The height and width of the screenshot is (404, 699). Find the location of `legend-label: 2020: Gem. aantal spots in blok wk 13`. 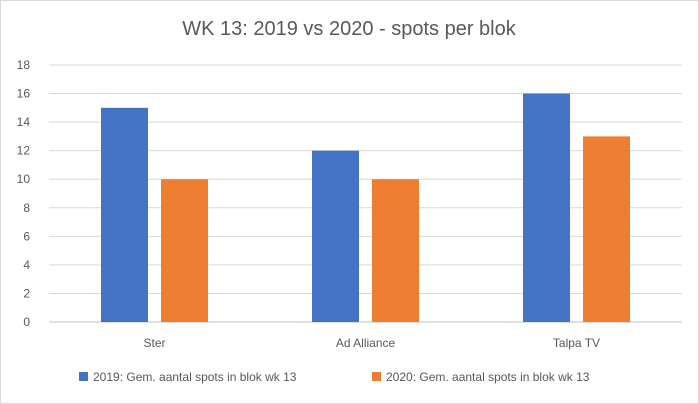

legend-label: 2020: Gem. aantal spots in blok wk 13 is located at coordinates (488, 377).